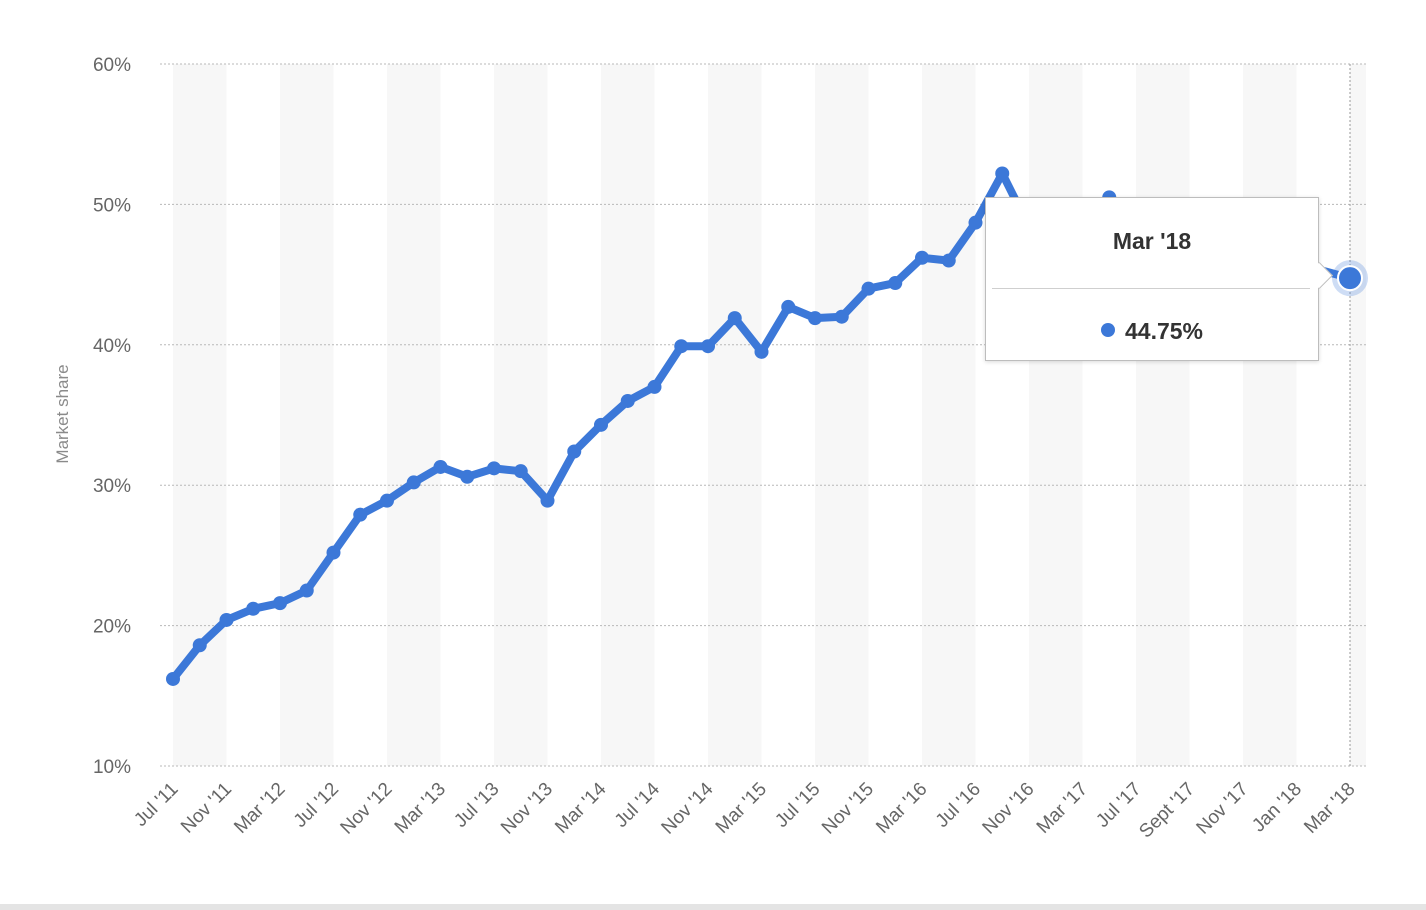 The height and width of the screenshot is (910, 1426). I want to click on x-tick-label: Nov '15, so click(848, 809).